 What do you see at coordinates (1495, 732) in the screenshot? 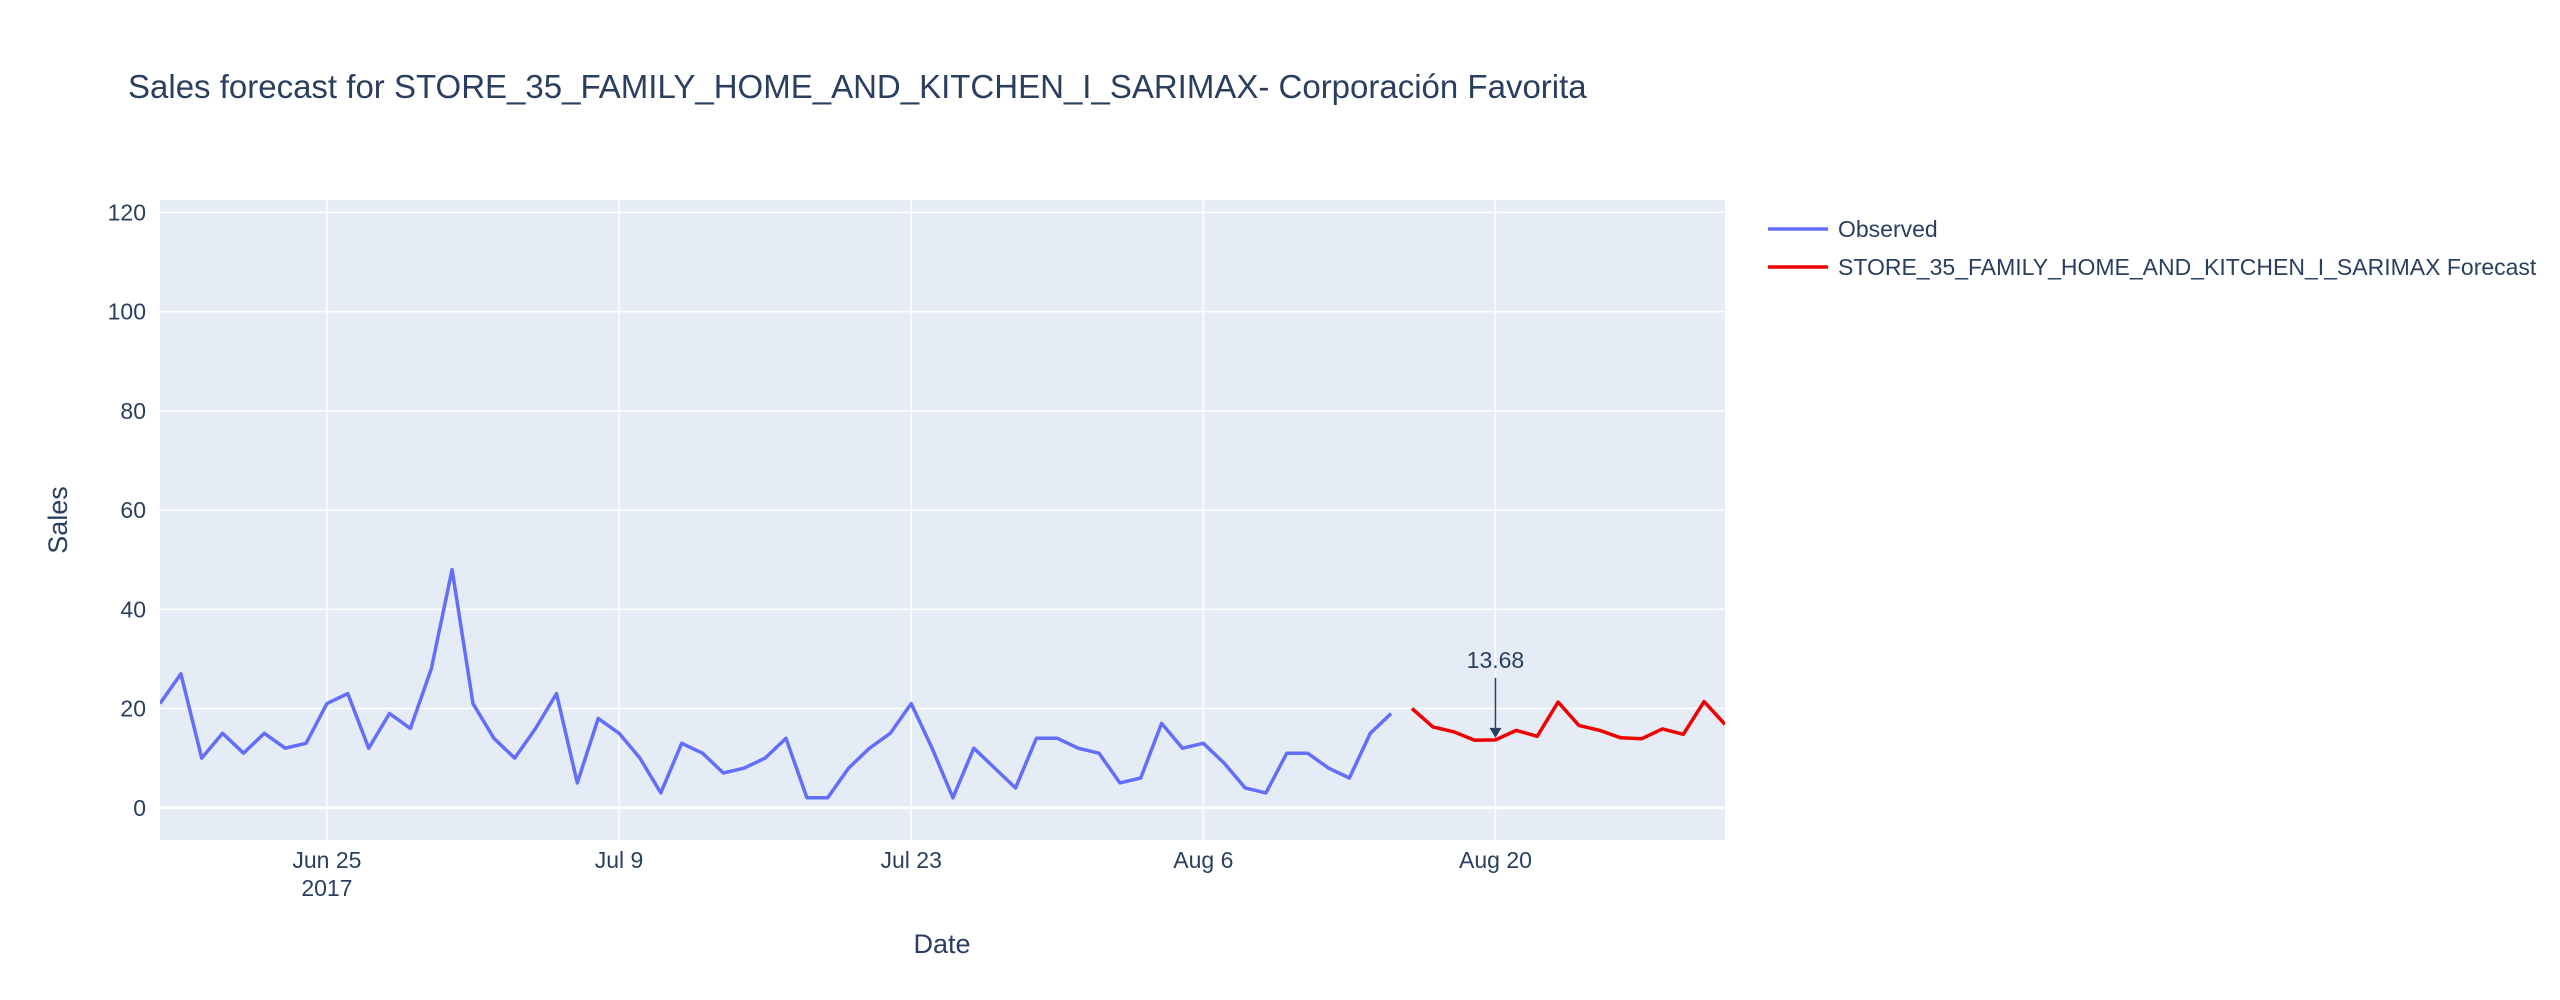
I see `annotation-arrowhead` at bounding box center [1495, 732].